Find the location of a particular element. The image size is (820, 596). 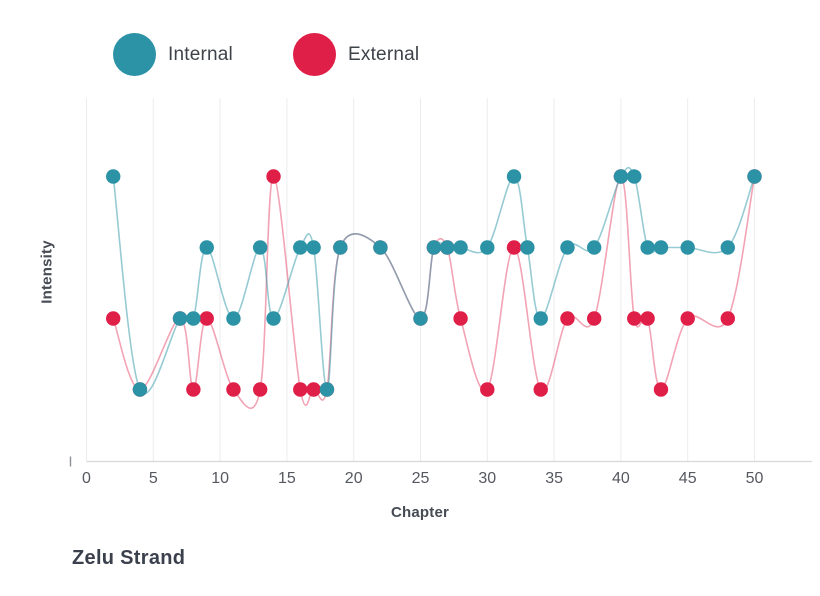

legend-item-external: External is located at coordinates (356, 54).